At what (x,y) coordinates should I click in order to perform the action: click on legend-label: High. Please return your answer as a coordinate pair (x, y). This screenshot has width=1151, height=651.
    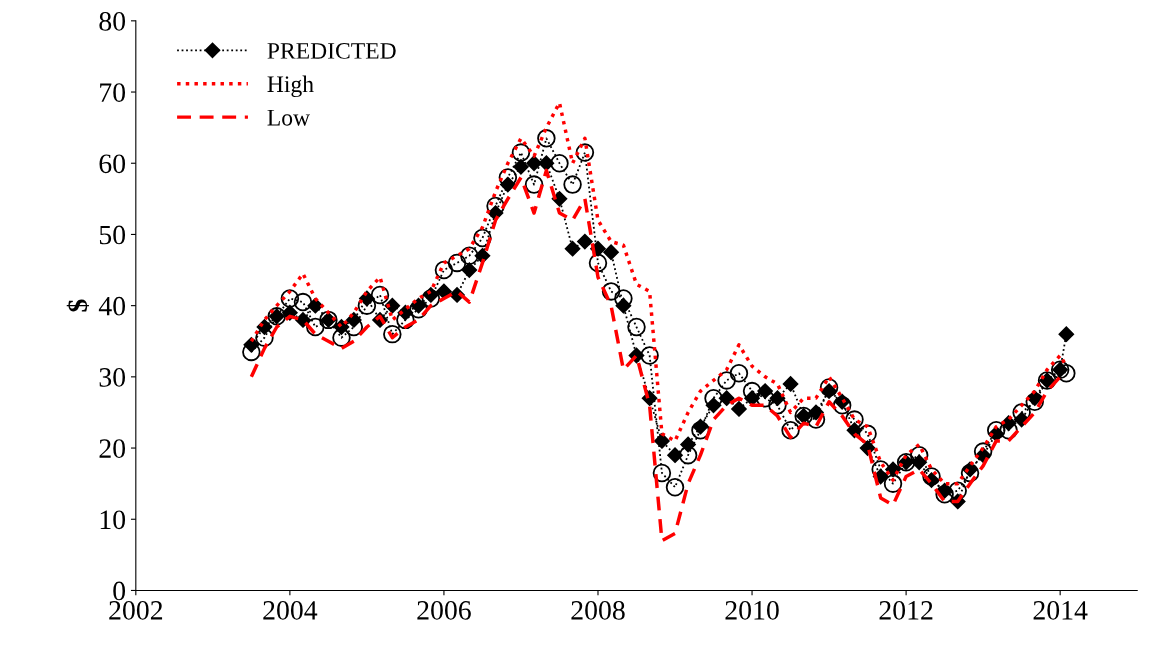
    Looking at the image, I should click on (290, 86).